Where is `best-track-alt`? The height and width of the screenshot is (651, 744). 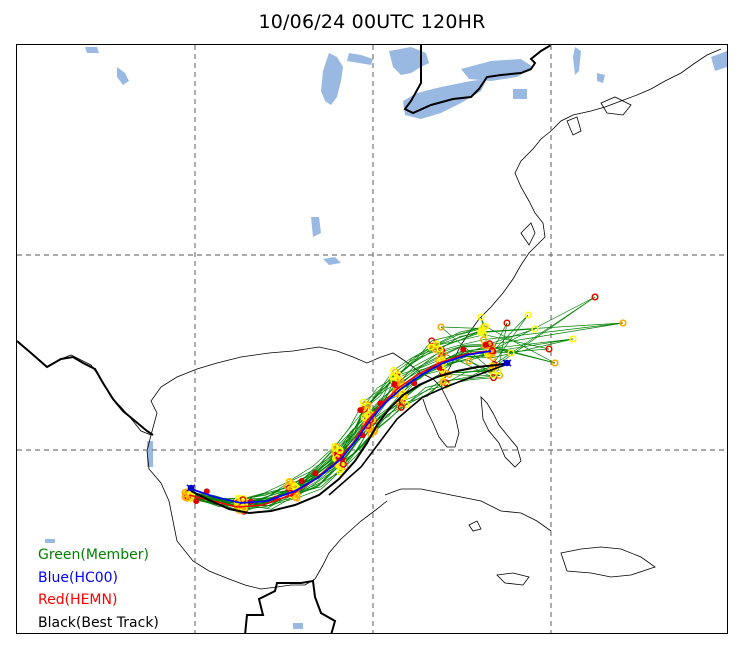 best-track-alt is located at coordinates (417, 430).